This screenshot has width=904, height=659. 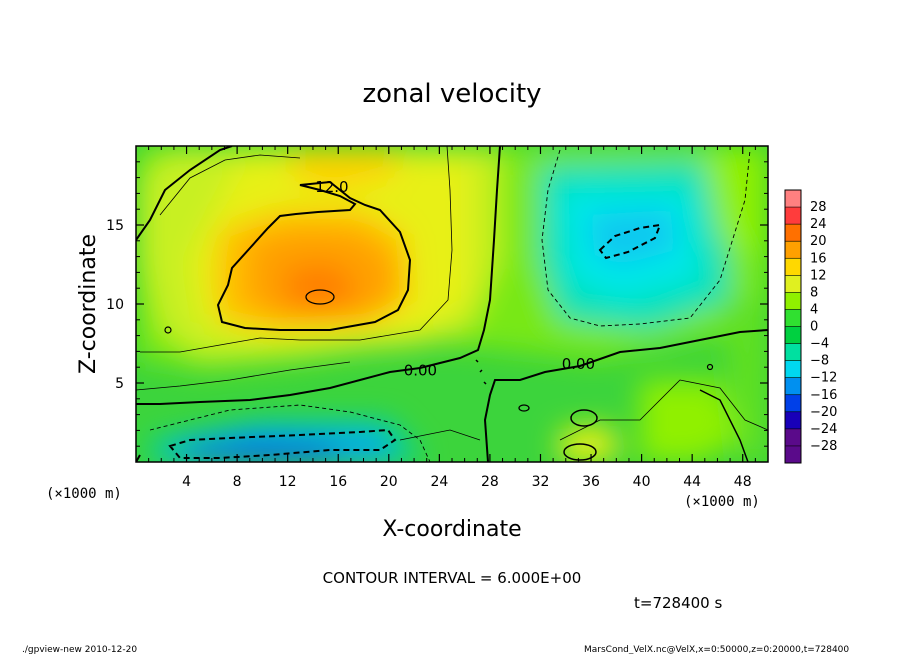 I want to click on colorbar-label: 12, so click(x=818, y=275).